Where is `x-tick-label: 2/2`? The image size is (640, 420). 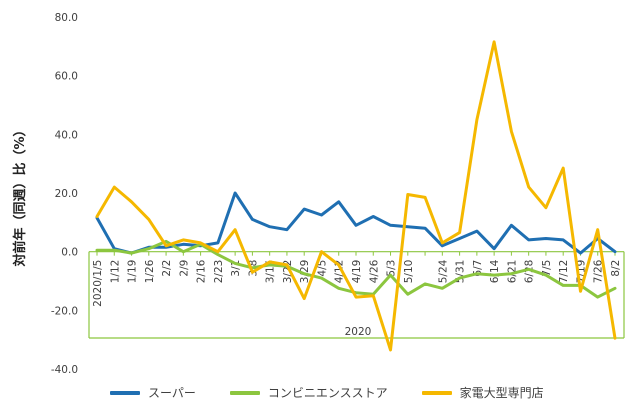 x-tick-label: 2/2 is located at coordinates (167, 268).